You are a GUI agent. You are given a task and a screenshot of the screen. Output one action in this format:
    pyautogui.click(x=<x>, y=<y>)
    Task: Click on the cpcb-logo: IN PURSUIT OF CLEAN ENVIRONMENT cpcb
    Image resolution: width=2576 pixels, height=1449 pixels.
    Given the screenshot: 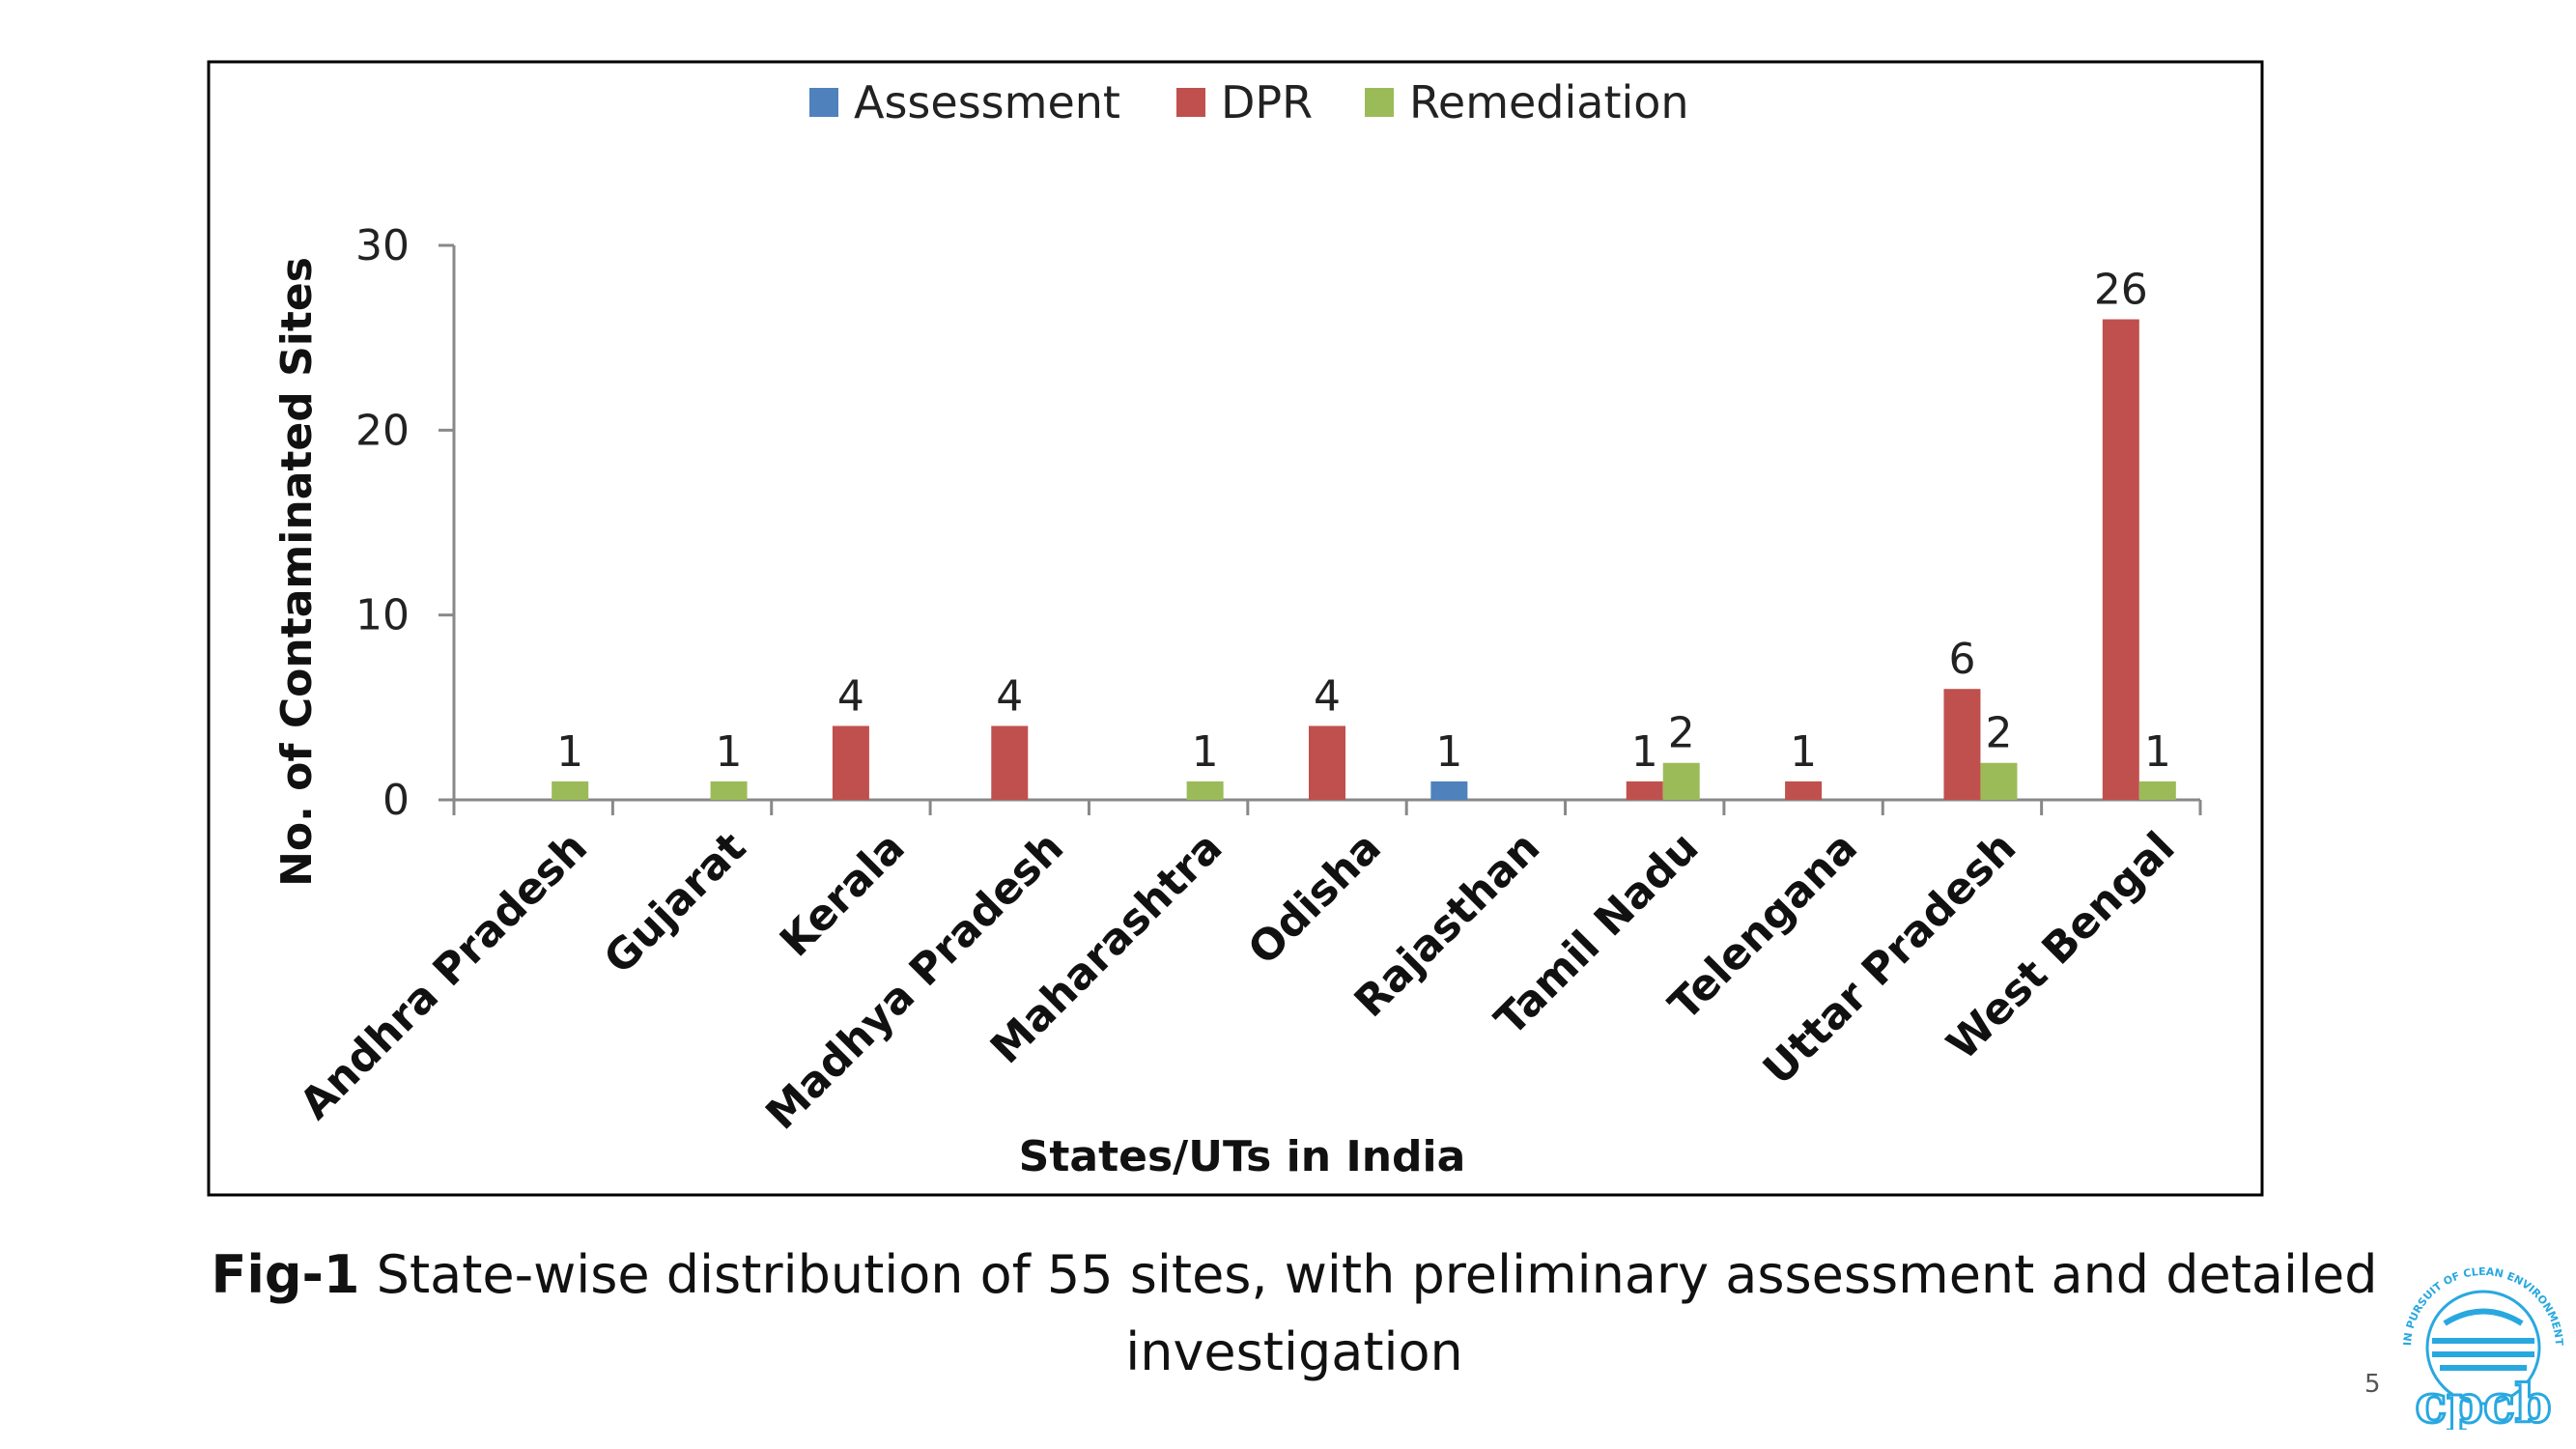 What is the action you would take?
    pyautogui.click(x=2483, y=1347)
    